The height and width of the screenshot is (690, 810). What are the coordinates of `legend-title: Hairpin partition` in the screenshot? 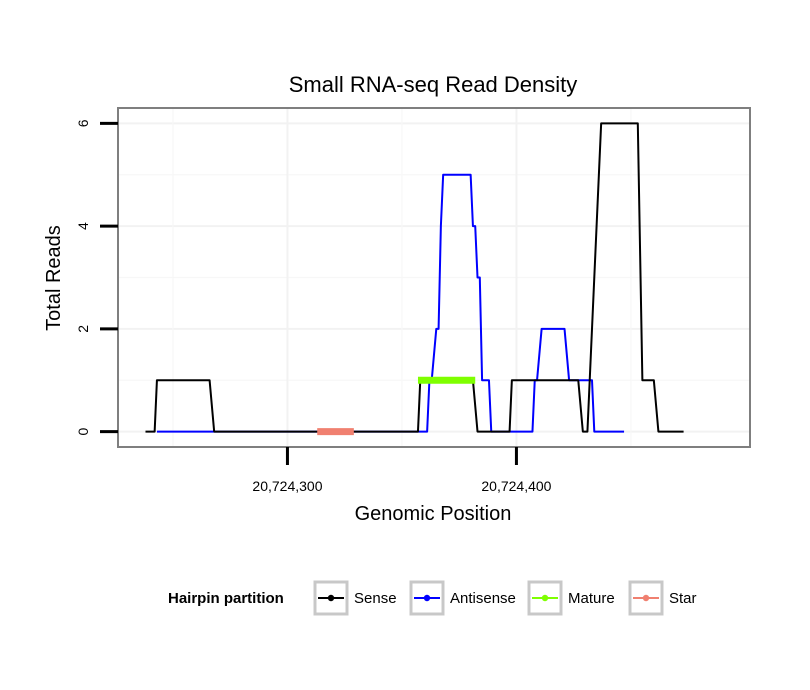 It's located at (226, 598).